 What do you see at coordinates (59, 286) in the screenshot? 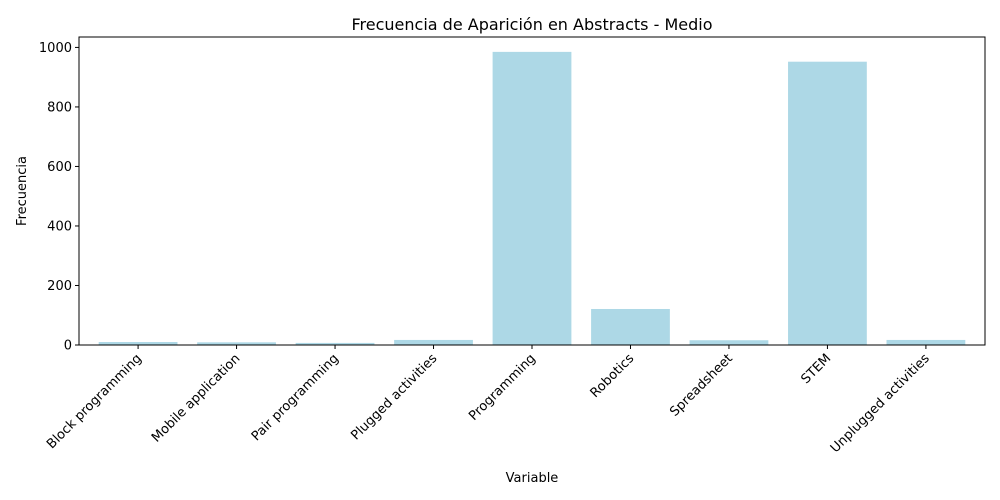
I see `y-tick-label: 200` at bounding box center [59, 286].